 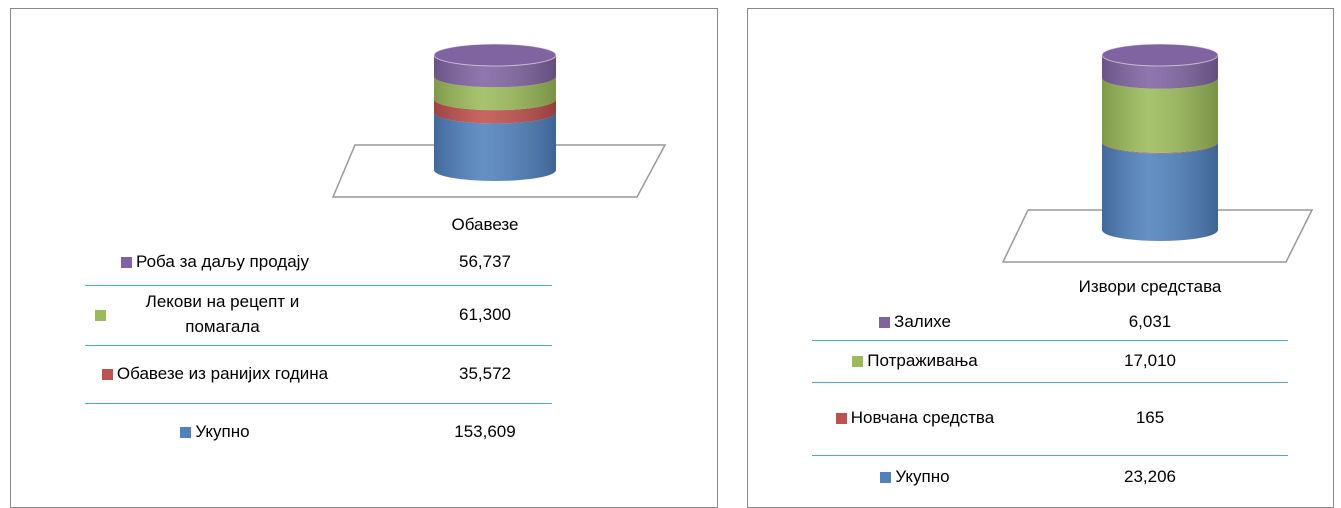 What do you see at coordinates (222, 373) in the screenshot?
I see `legend-label: Обавезе из ранијих година` at bounding box center [222, 373].